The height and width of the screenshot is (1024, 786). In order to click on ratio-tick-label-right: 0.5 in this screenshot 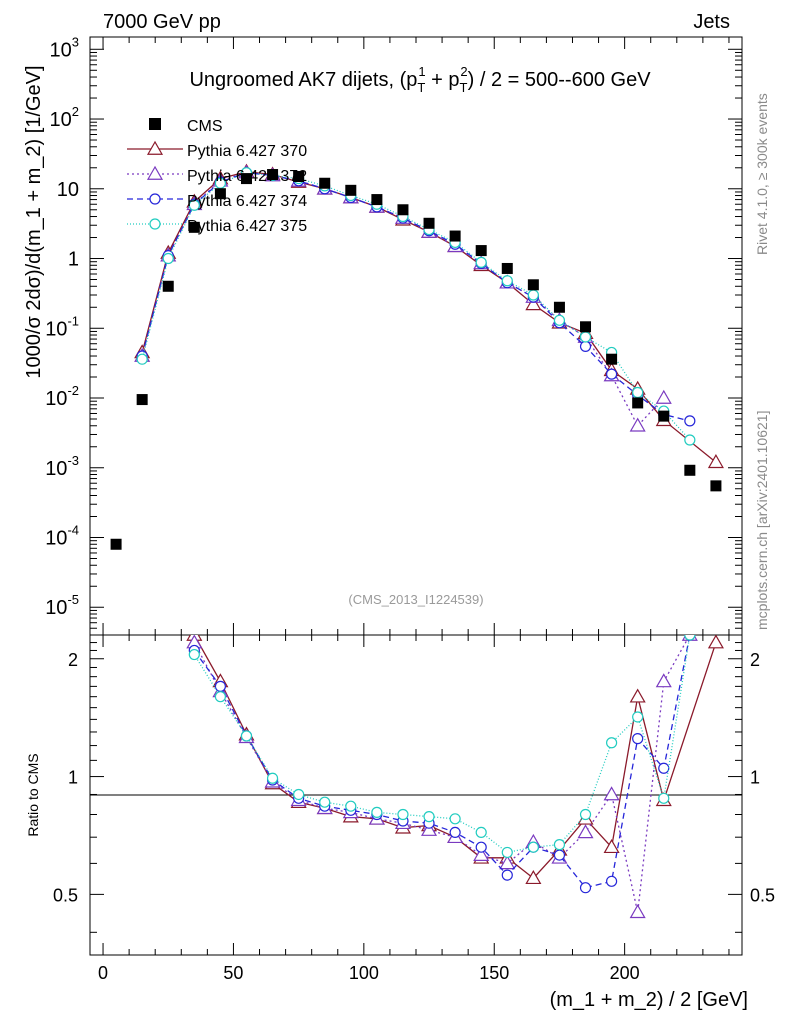, I will do `click(762, 895)`.